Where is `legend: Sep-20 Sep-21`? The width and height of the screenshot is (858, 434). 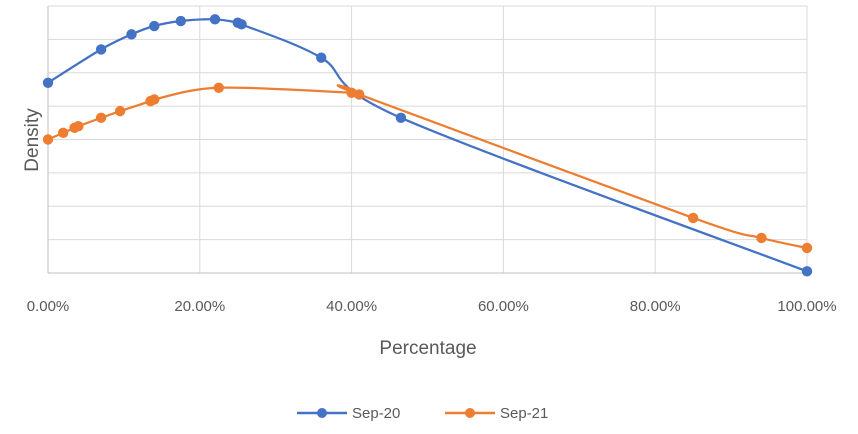
legend: Sep-20 Sep-21 is located at coordinates (422, 413).